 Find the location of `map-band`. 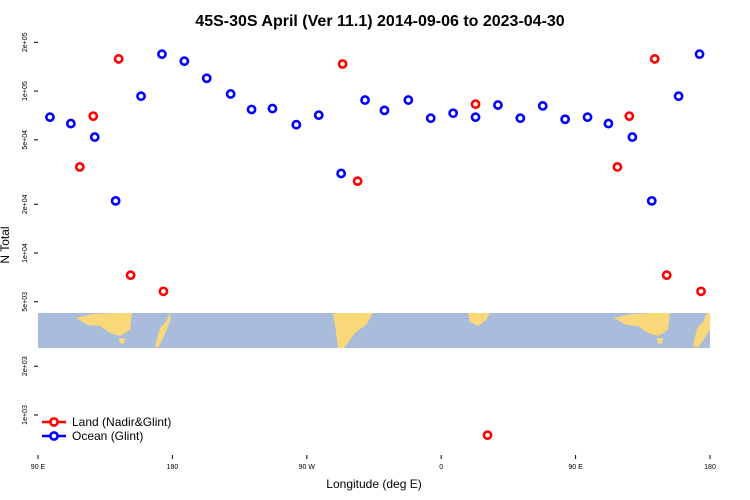

map-band is located at coordinates (374, 330).